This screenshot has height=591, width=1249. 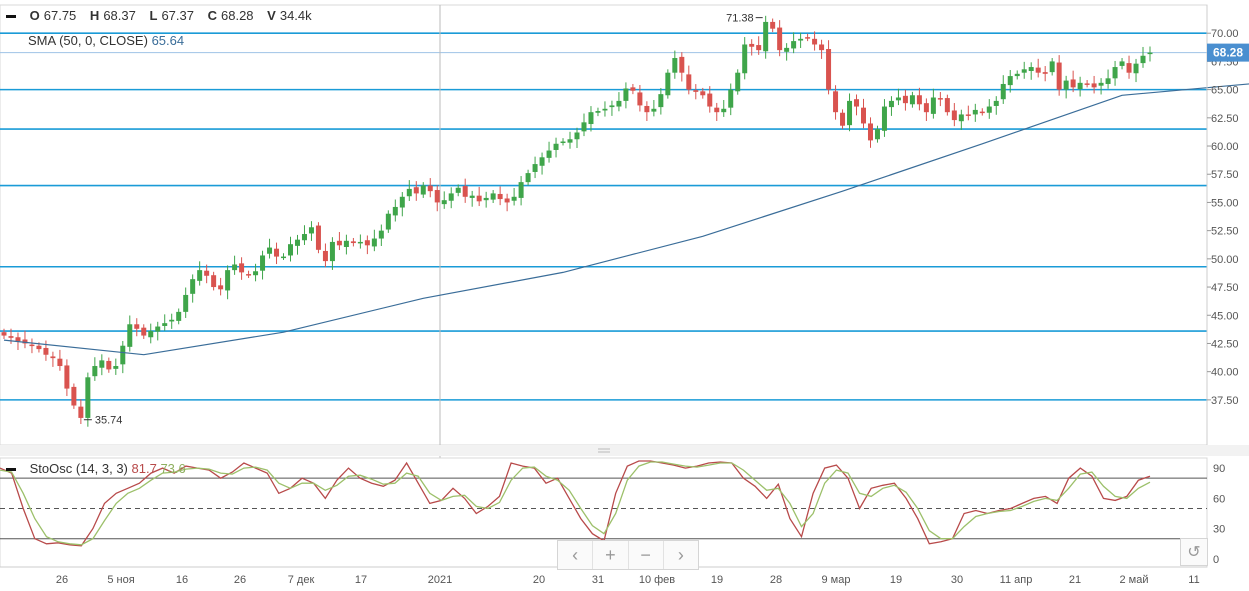 What do you see at coordinates (646, 555) in the screenshot?
I see `zoom-out-button: −` at bounding box center [646, 555].